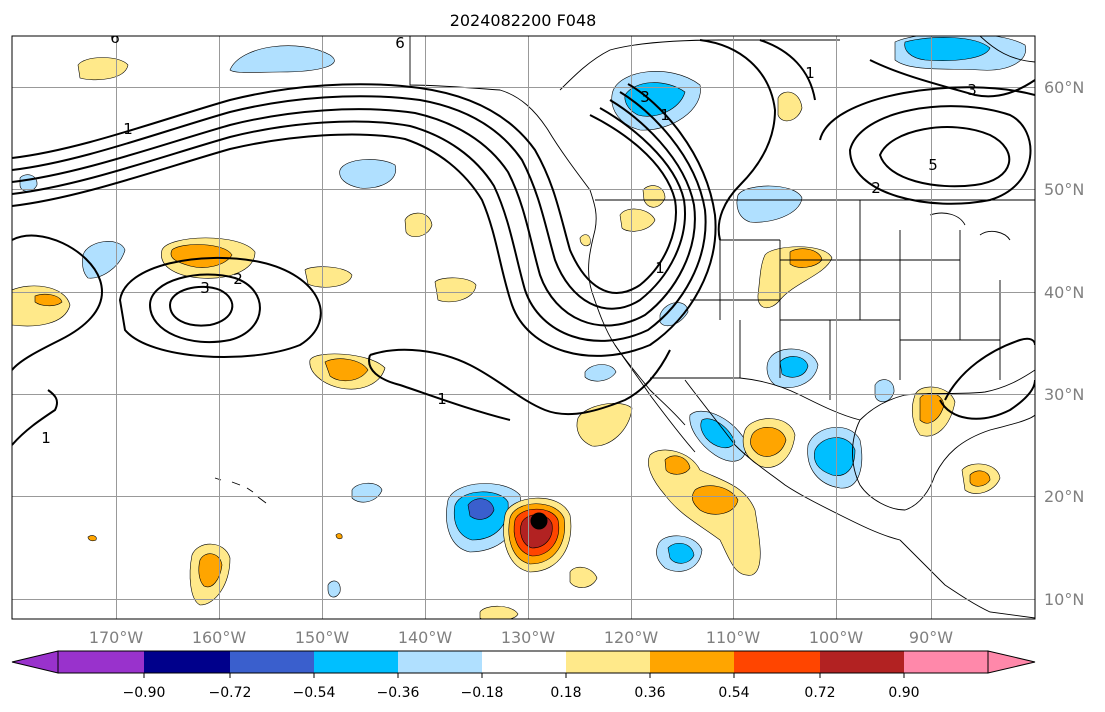  What do you see at coordinates (48, 300) in the screenshot?
I see `pos-area-w-edge-core` at bounding box center [48, 300].